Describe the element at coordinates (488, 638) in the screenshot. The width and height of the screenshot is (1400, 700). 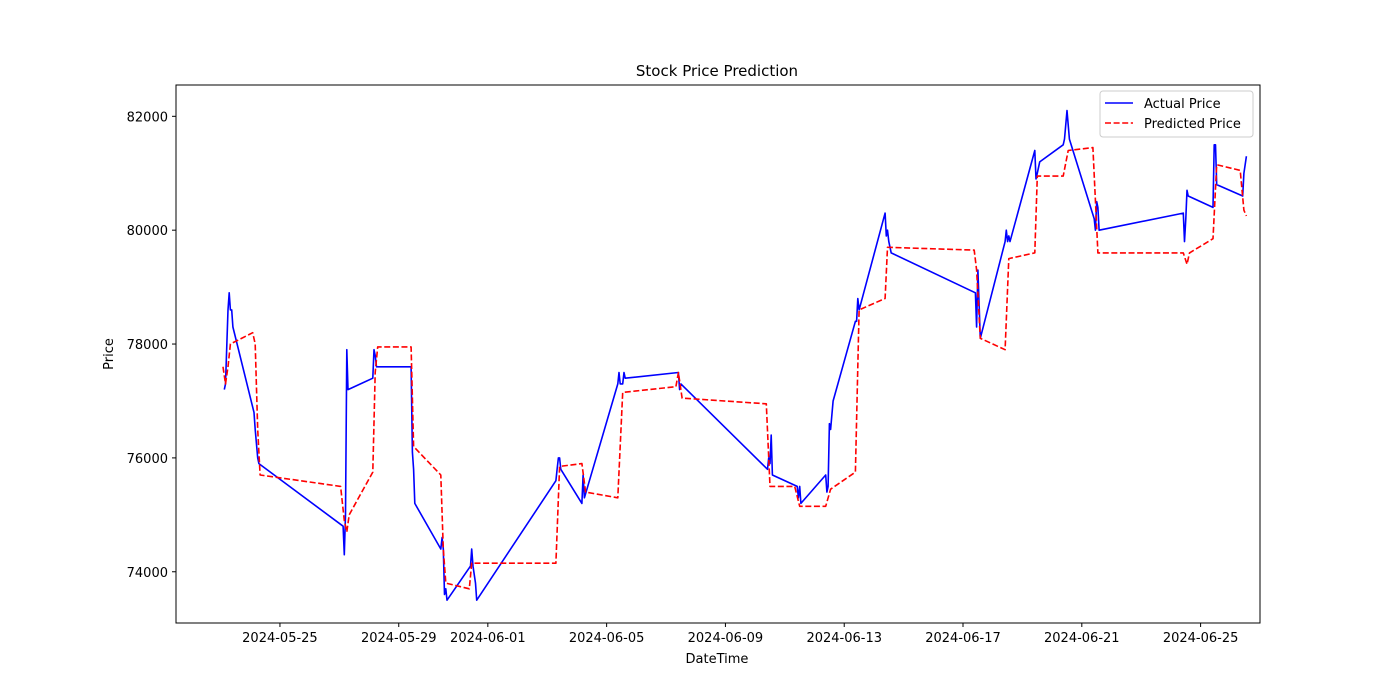
I see `x-tick-label: 2024-06-01` at that location.